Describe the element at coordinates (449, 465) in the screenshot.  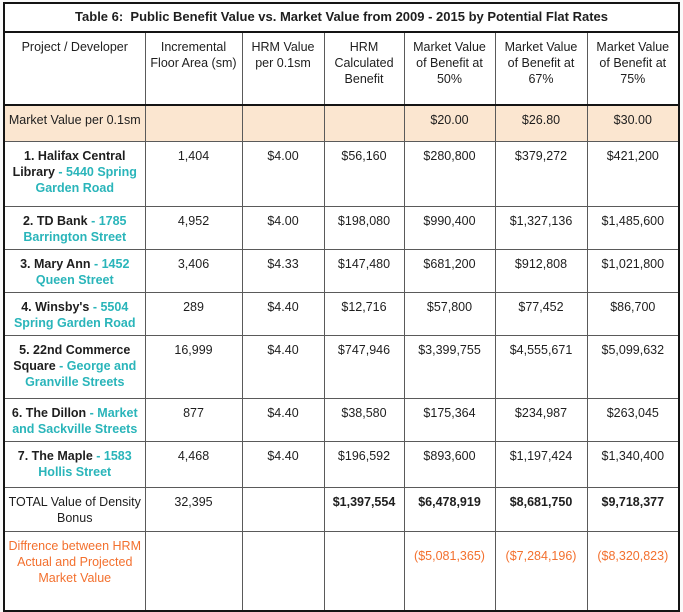
I see `benefit-50-cell: $893,600` at that location.